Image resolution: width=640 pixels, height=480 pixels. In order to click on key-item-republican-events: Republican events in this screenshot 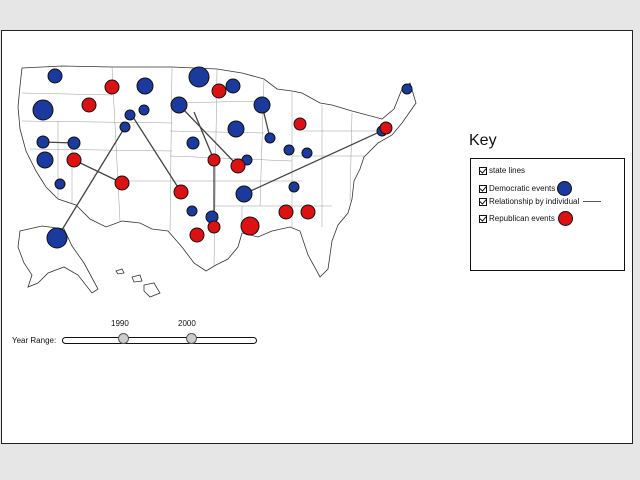, I will do `click(526, 218)`.